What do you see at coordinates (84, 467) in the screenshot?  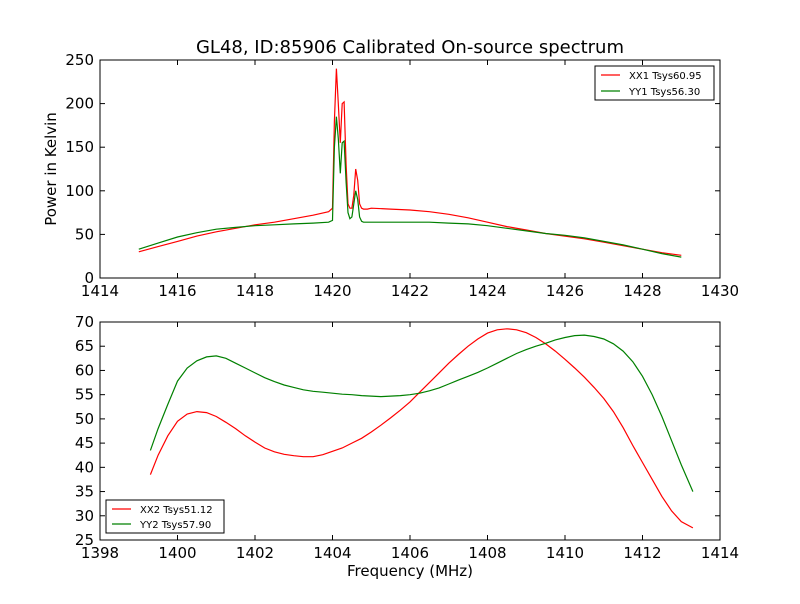 I see `bottom-y-tick-label: 40` at bounding box center [84, 467].